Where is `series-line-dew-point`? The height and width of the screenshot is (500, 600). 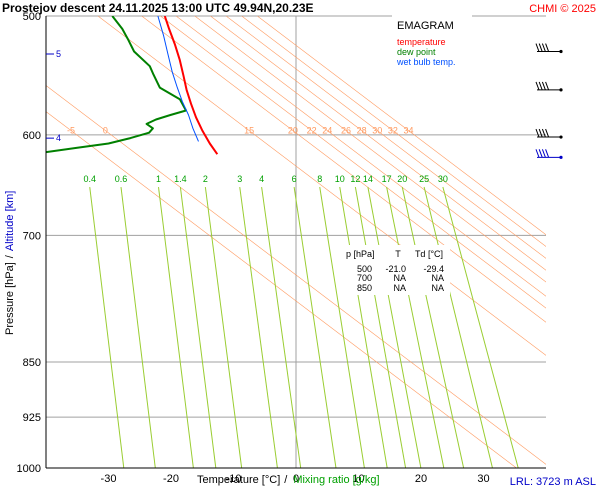
series-line-dew-point is located at coordinates (116, 85).